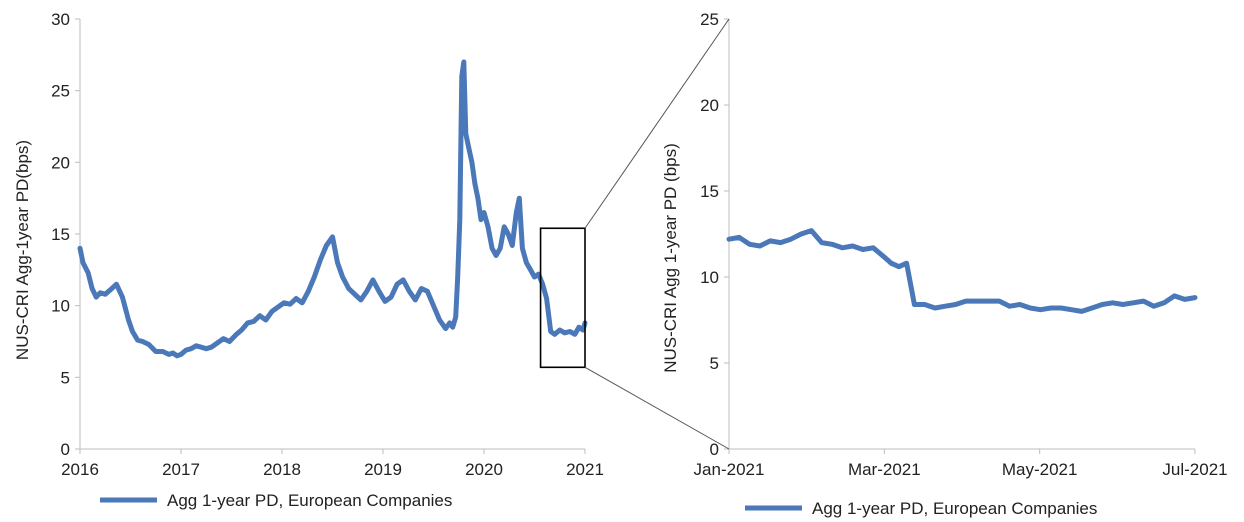 The image size is (1244, 522). I want to click on x-tick-label: 2021, so click(585, 469).